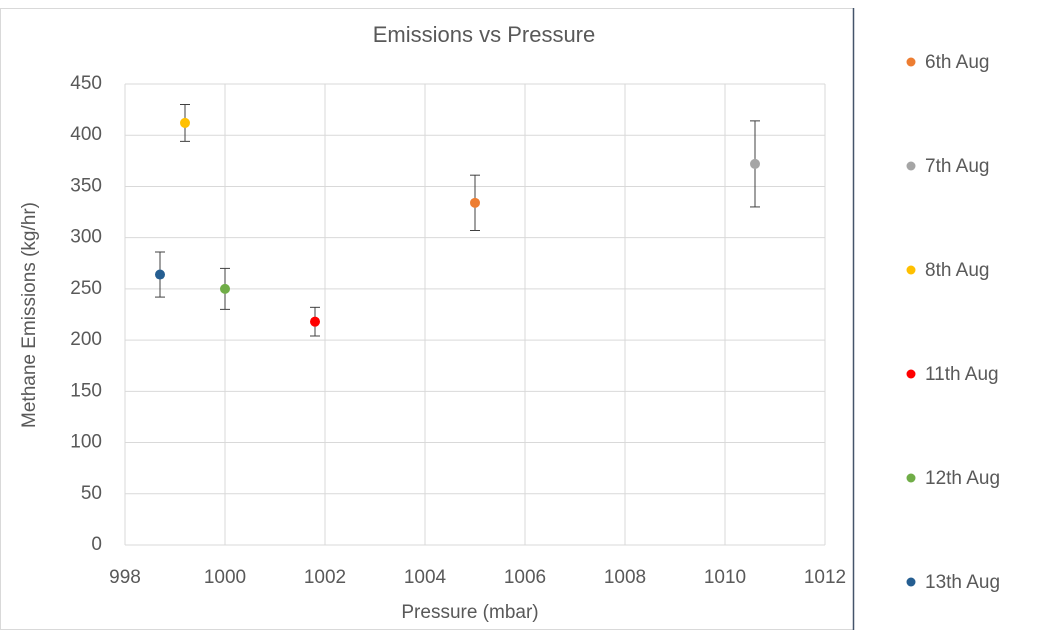 This screenshot has height=630, width=1056. Describe the element at coordinates (725, 577) in the screenshot. I see `x-tick-label: 1010` at that location.